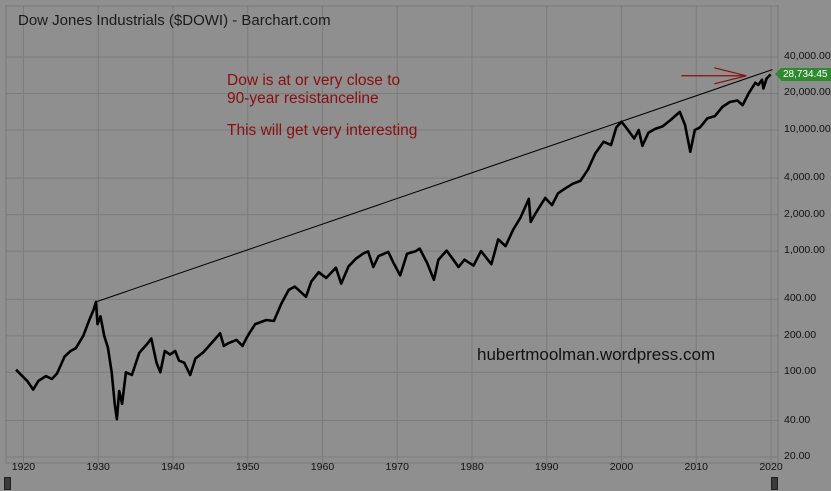  I want to click on x-tick-label: 1980, so click(472, 467).